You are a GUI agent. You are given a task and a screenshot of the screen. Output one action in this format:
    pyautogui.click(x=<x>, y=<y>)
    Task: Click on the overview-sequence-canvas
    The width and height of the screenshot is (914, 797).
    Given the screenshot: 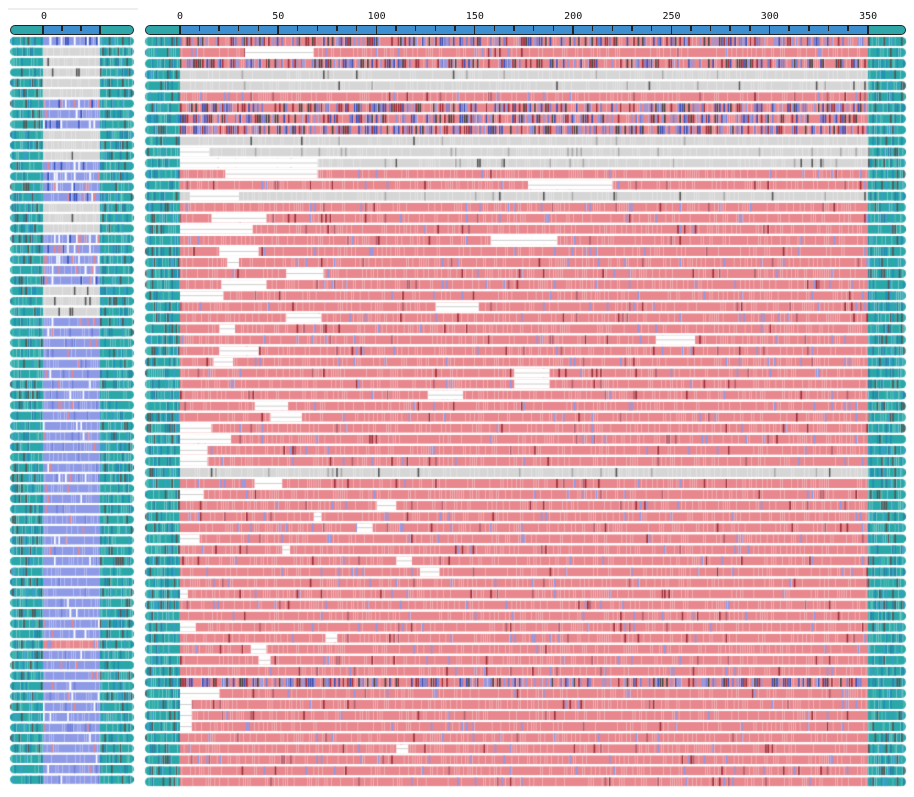 What is the action you would take?
    pyautogui.click(x=73, y=416)
    